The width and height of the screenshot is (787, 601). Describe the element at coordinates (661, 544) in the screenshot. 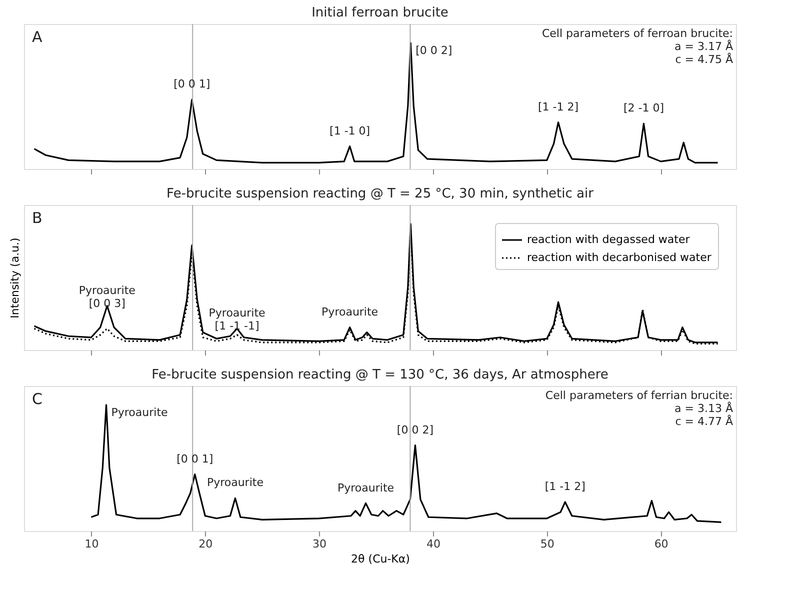

I see `x-tick-label: 60` at that location.